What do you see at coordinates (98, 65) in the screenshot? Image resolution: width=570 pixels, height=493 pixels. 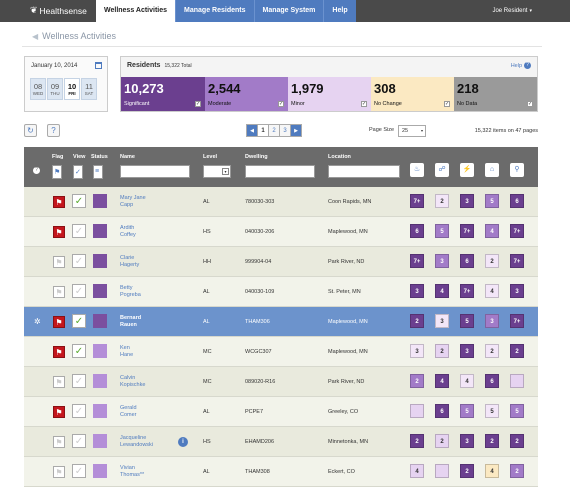 I see `calendar-icon` at bounding box center [98, 65].